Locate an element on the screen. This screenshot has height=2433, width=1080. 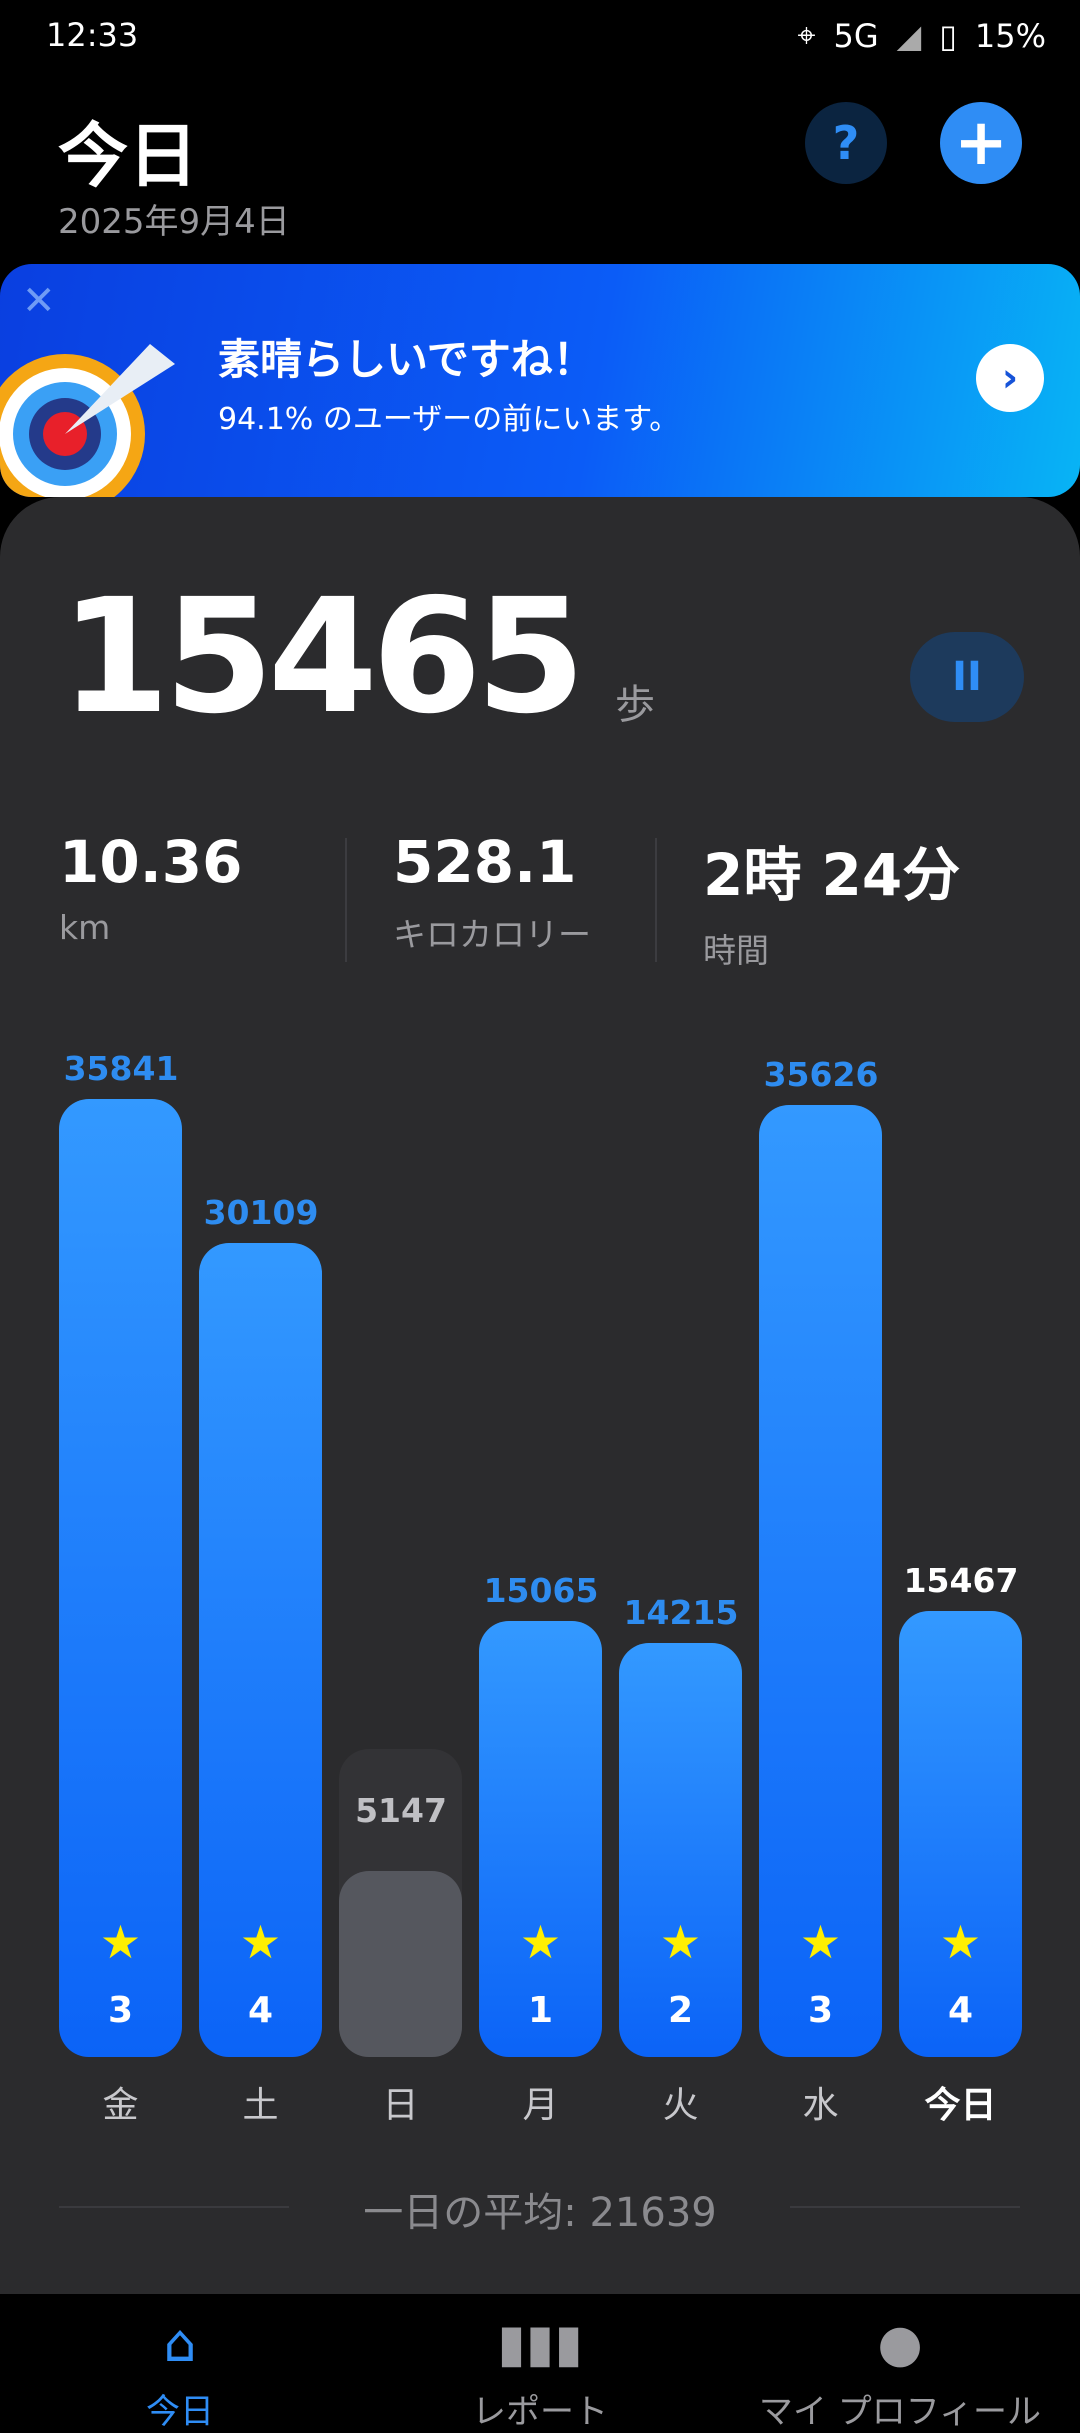
day-label: 金 is located at coordinates (120, 2105).